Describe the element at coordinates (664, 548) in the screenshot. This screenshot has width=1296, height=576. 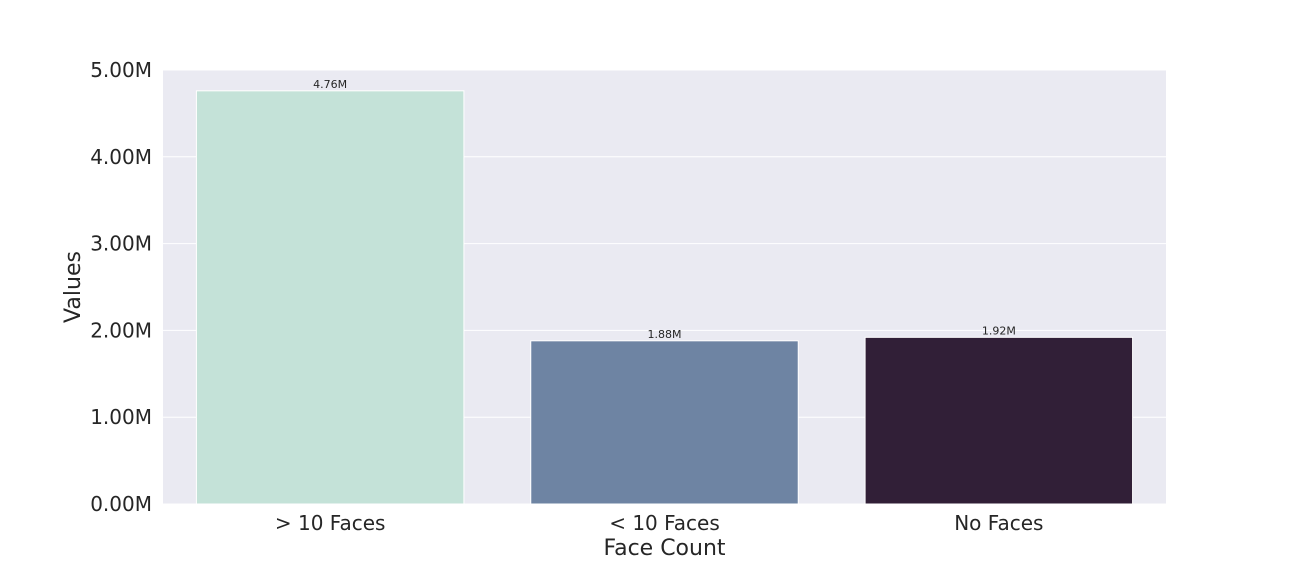
I see `x-axis-title: Face Count` at that location.